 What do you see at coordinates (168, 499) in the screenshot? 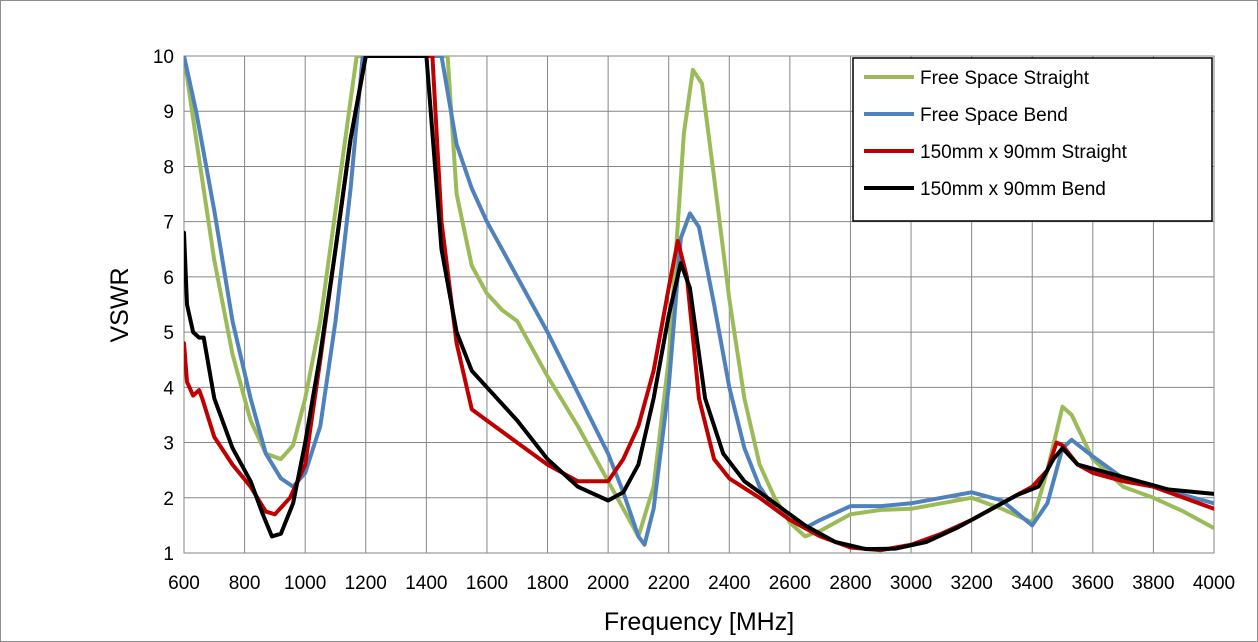
I see `y-tick-label: 2` at bounding box center [168, 499].